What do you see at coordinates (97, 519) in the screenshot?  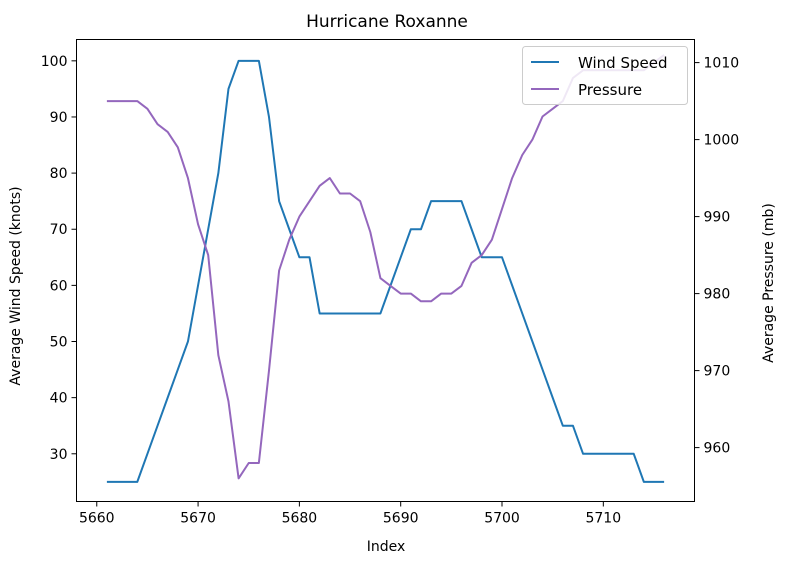 I see `x-tick-label: 5660` at bounding box center [97, 519].